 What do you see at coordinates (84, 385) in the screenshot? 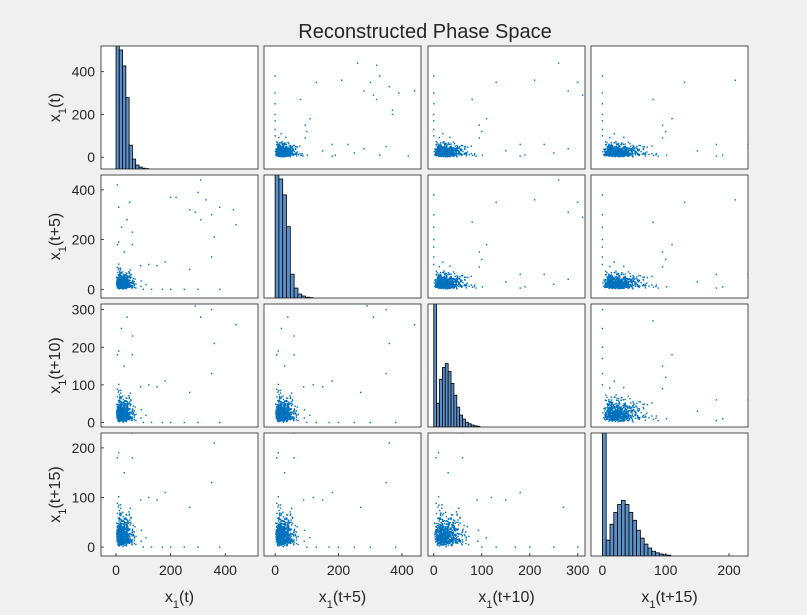
I see `y-tick-label: 100` at bounding box center [84, 385].